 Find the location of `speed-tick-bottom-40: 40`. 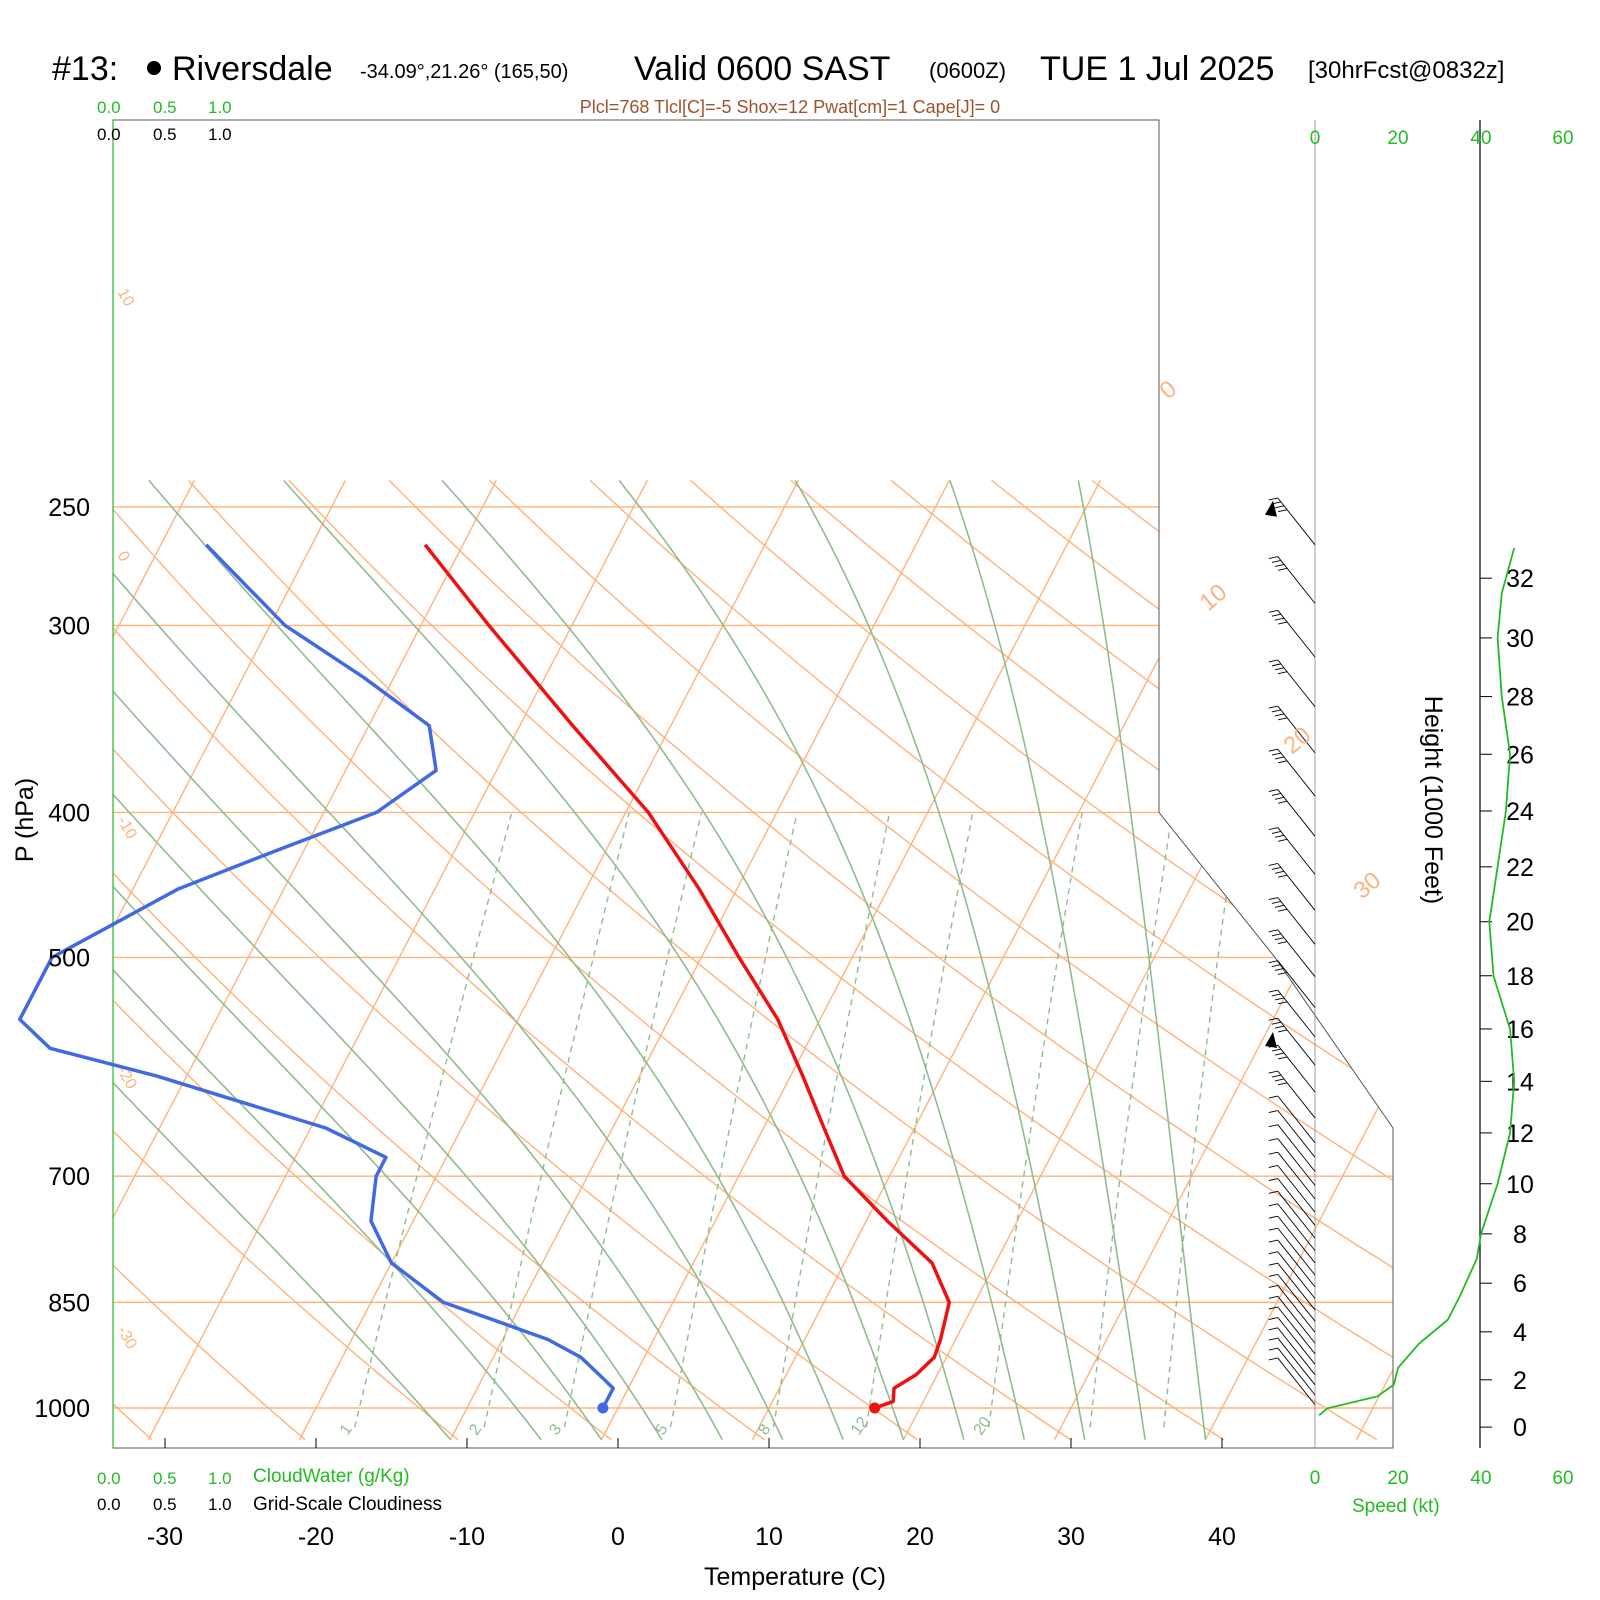

speed-tick-bottom-40: 40 is located at coordinates (1480, 1478).